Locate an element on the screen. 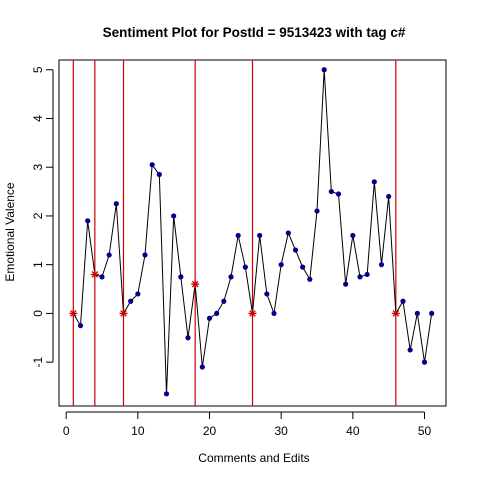  x-tick-label: 30 is located at coordinates (281, 431).